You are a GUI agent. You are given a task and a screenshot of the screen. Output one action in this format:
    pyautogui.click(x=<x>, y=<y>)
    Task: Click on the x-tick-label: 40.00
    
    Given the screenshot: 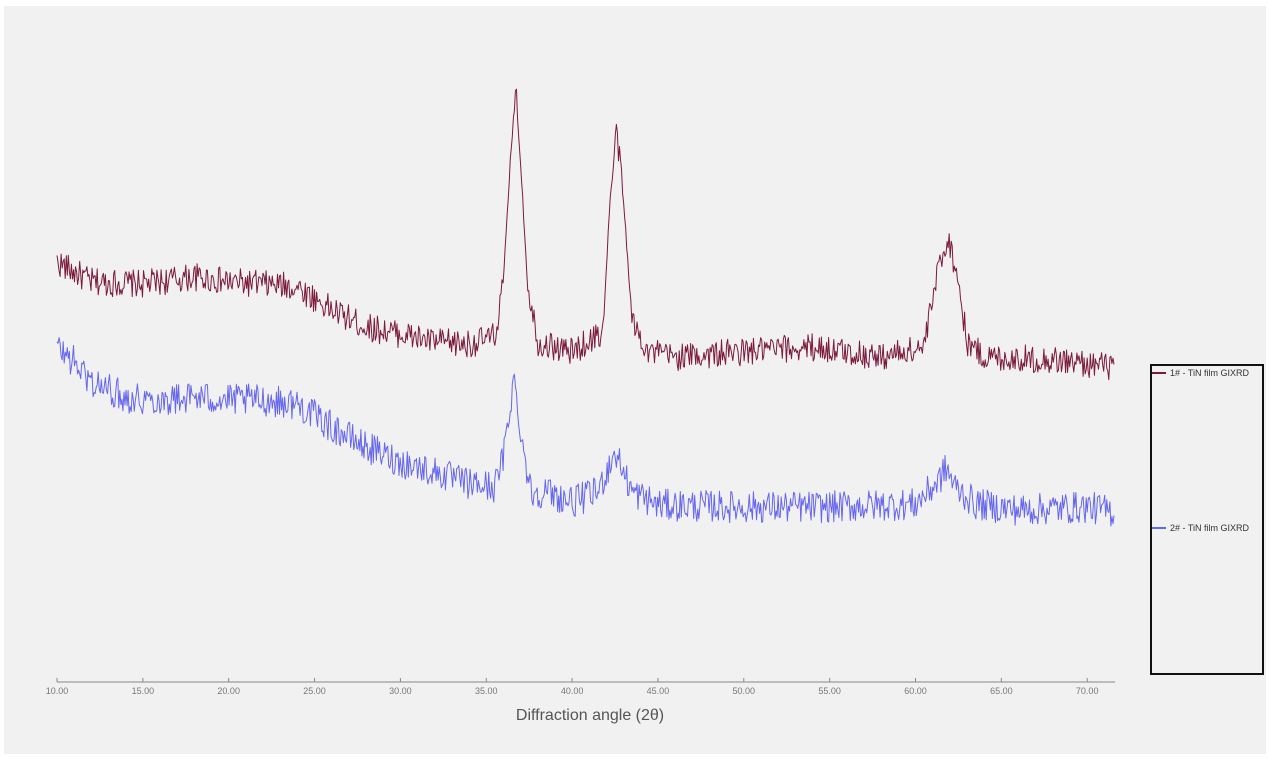 What is the action you would take?
    pyautogui.click(x=572, y=691)
    